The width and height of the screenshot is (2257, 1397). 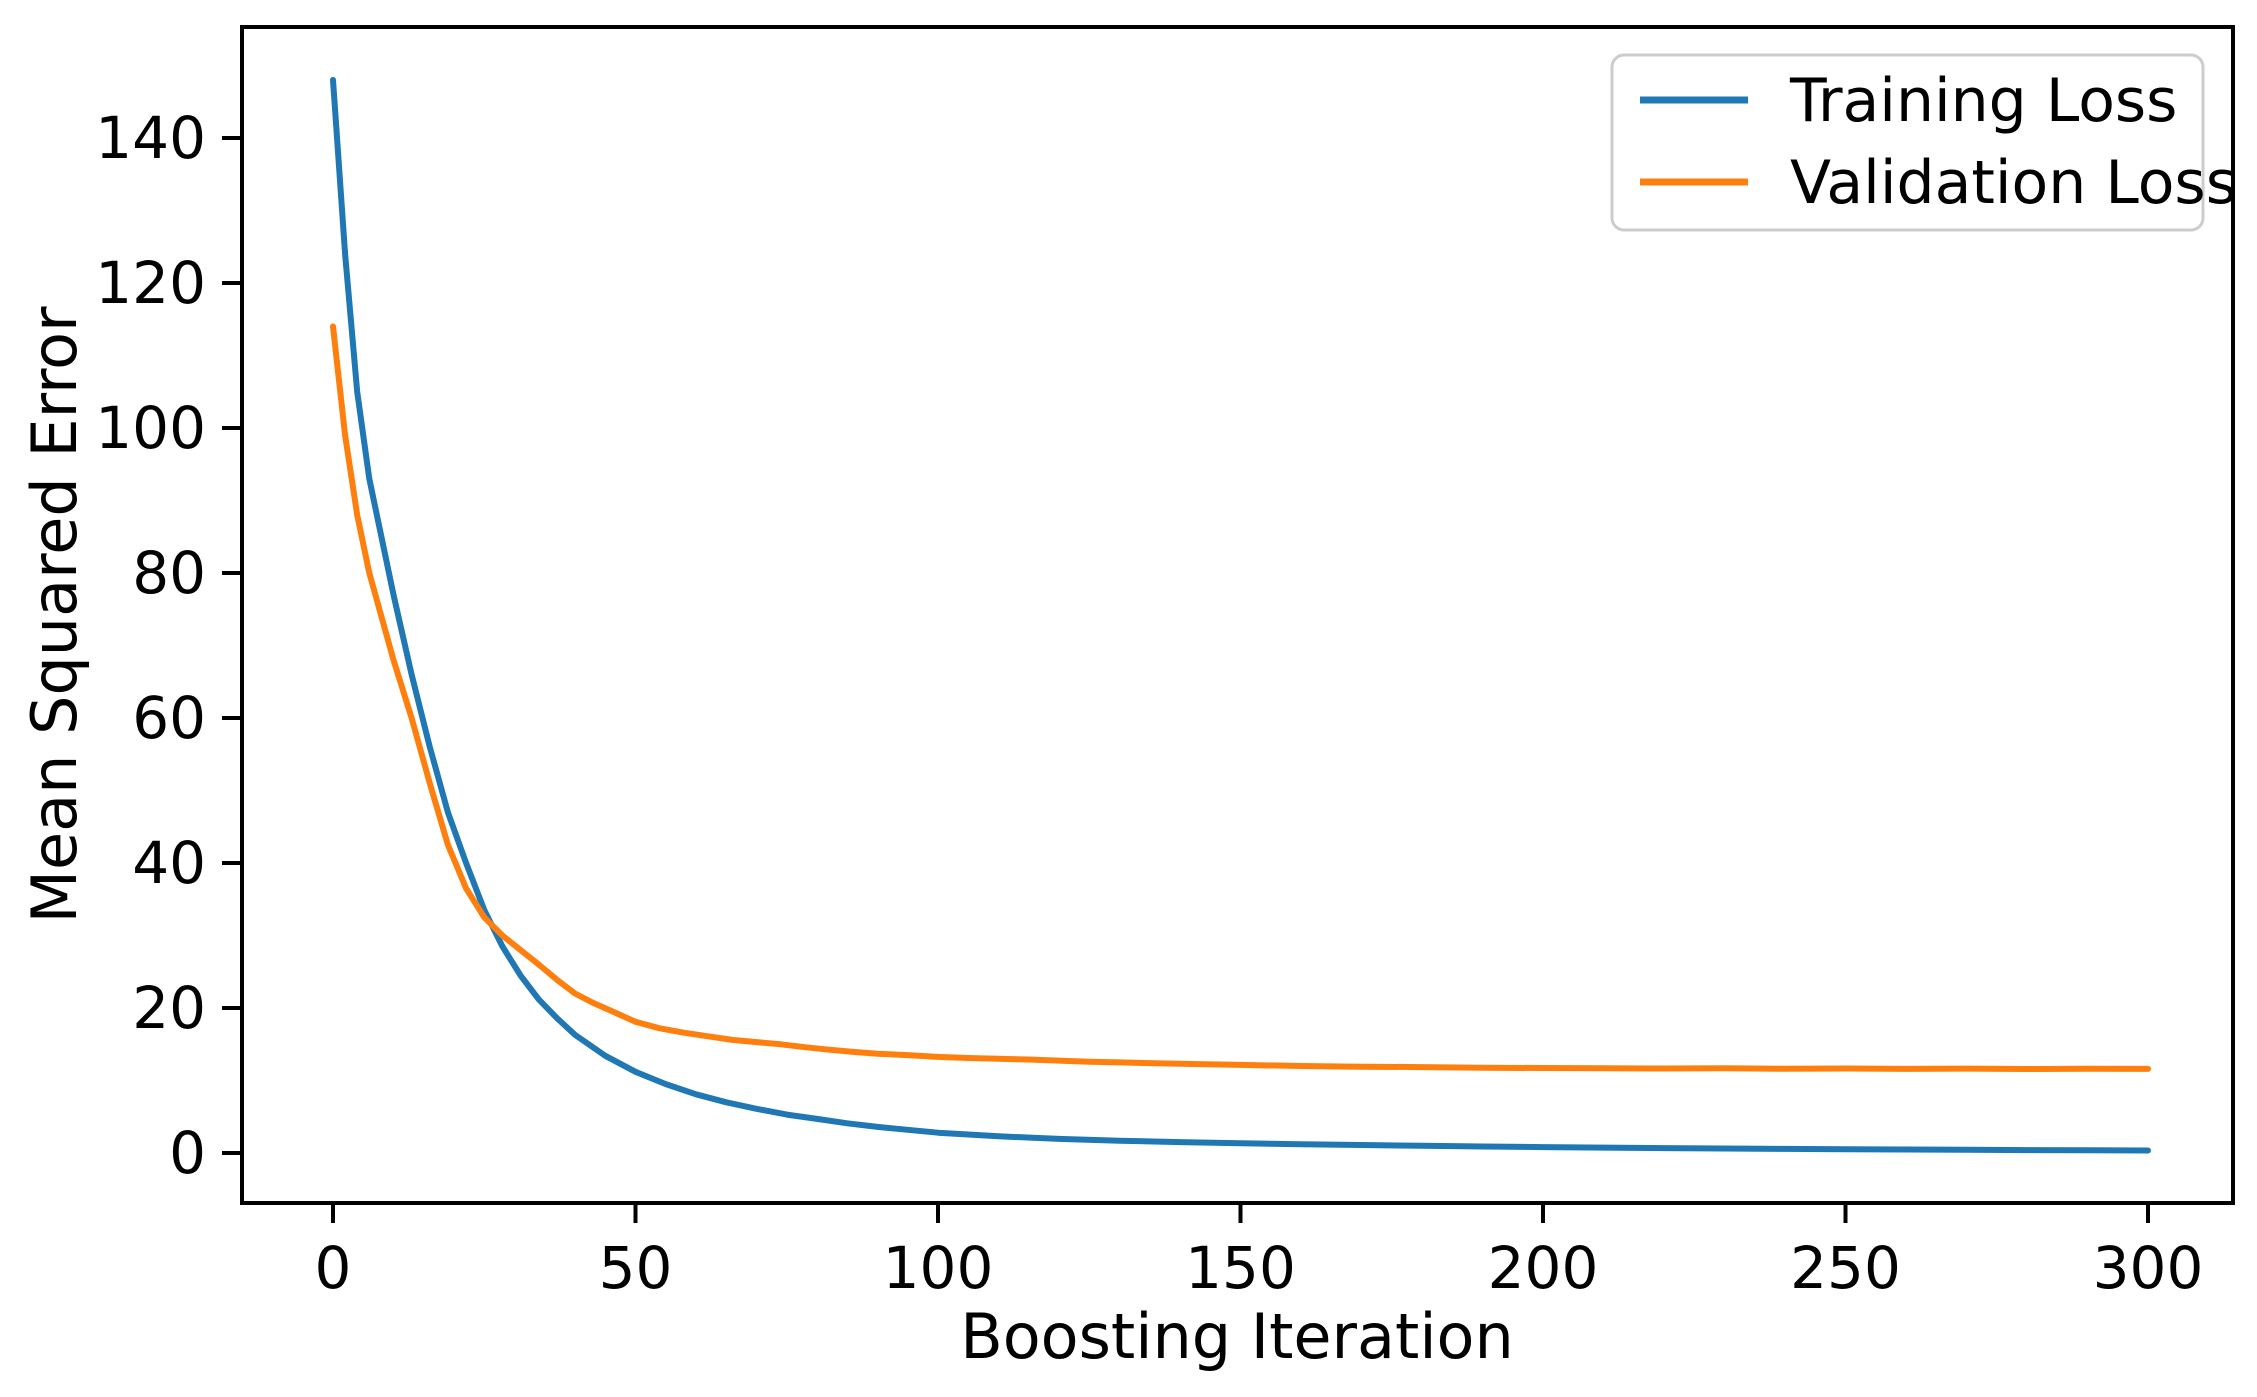 I want to click on y-axis-label: Mean Squared Error, so click(x=54, y=615).